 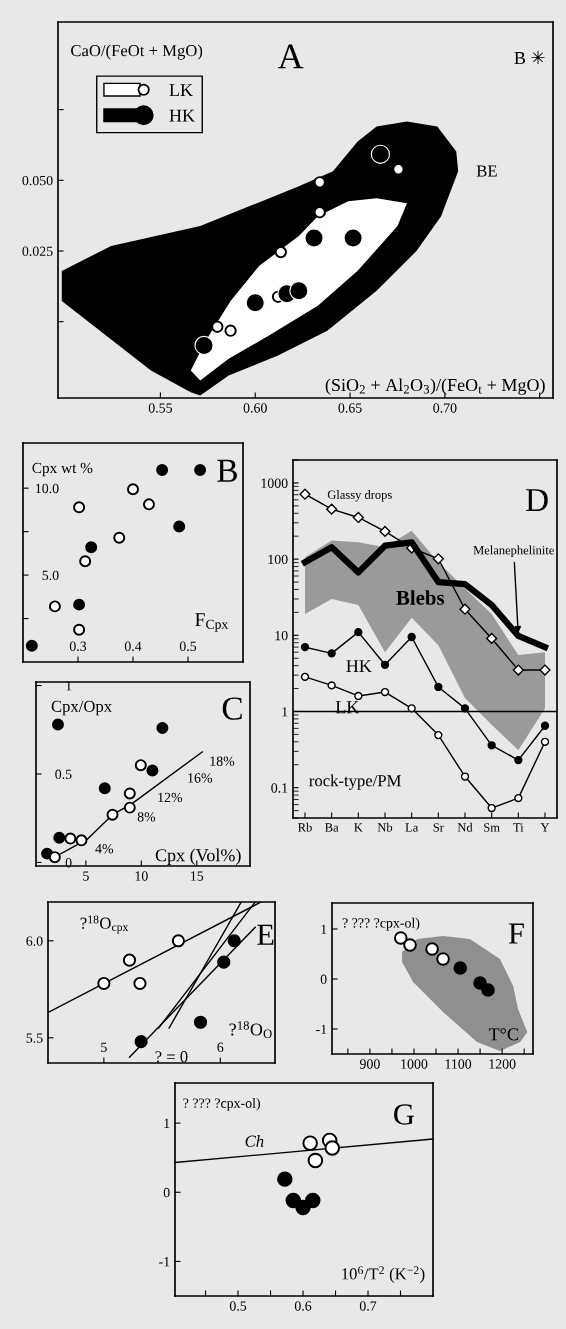 I want to click on text: (SiO$_{2}$ + Al$_{2}$O$_{3}$)/(FeO$_{t}$ + MgO), so click(x=435, y=386).